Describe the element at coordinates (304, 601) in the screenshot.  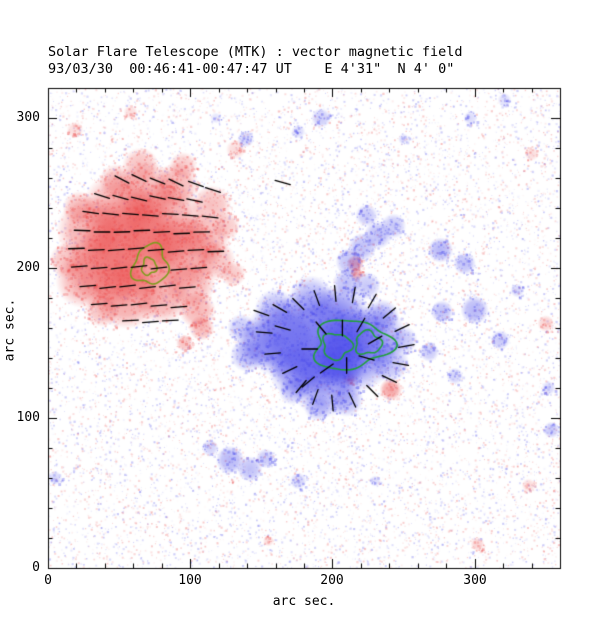
I see `x-axis-label: arc sec.` at that location.